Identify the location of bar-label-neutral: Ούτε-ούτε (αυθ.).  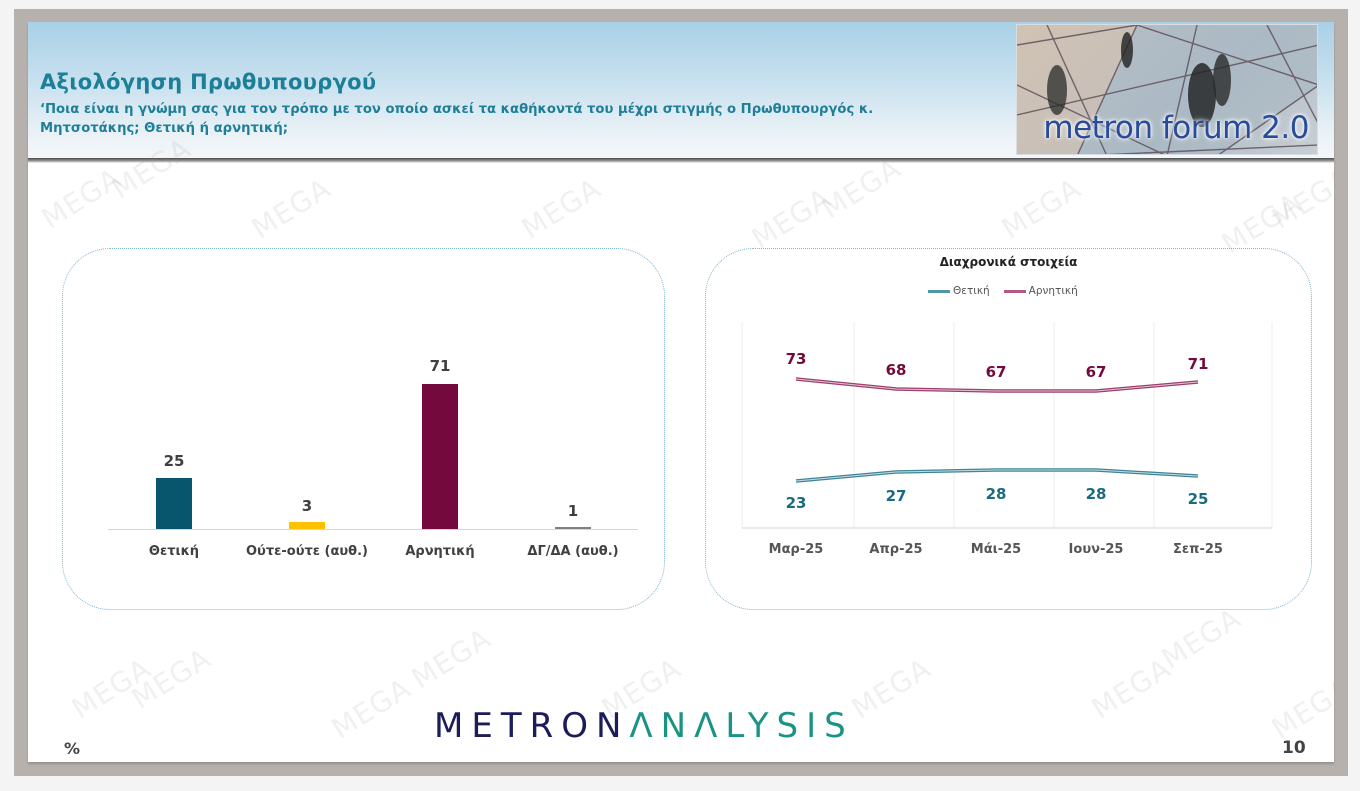
(307, 551).